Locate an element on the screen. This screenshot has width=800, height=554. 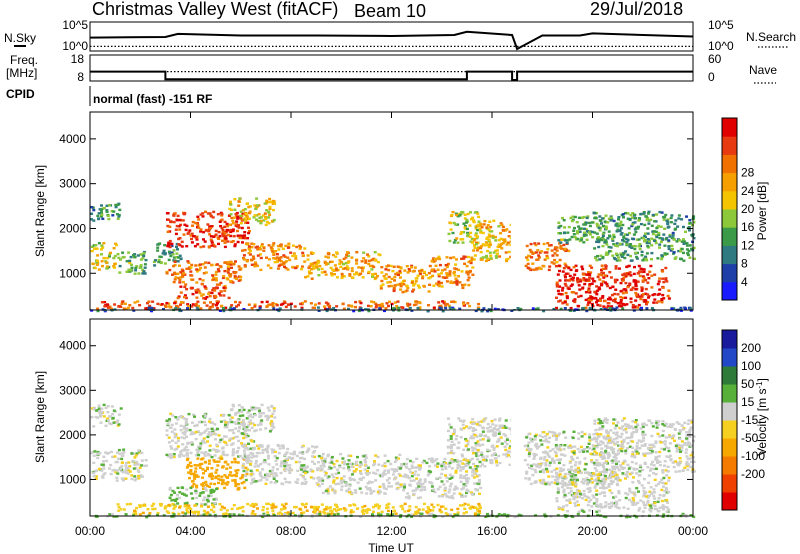
beam-label: Beam 10 is located at coordinates (390, 11).